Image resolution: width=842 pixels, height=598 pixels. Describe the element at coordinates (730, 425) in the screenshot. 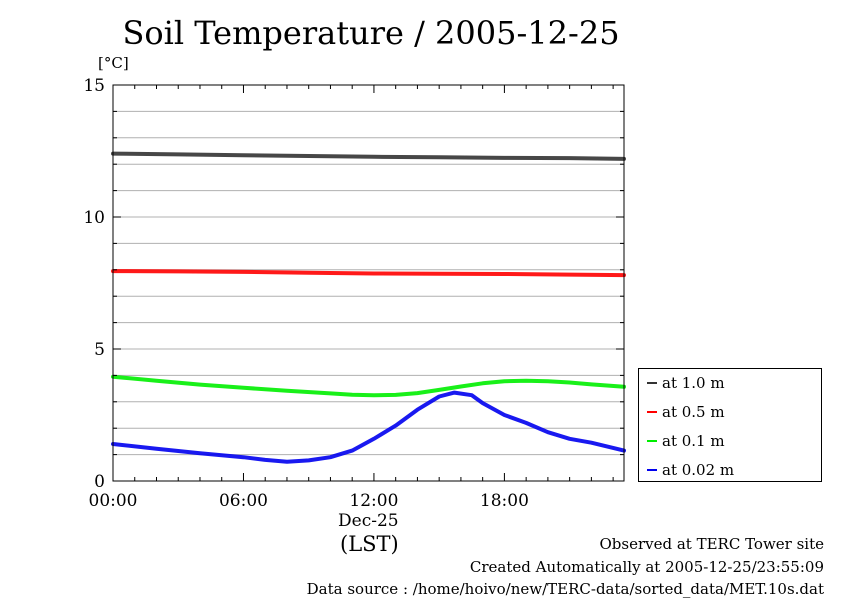

I see `chart-legend: at 1.0 m at 0.5 m at 0.1 m at 0.02 m` at that location.